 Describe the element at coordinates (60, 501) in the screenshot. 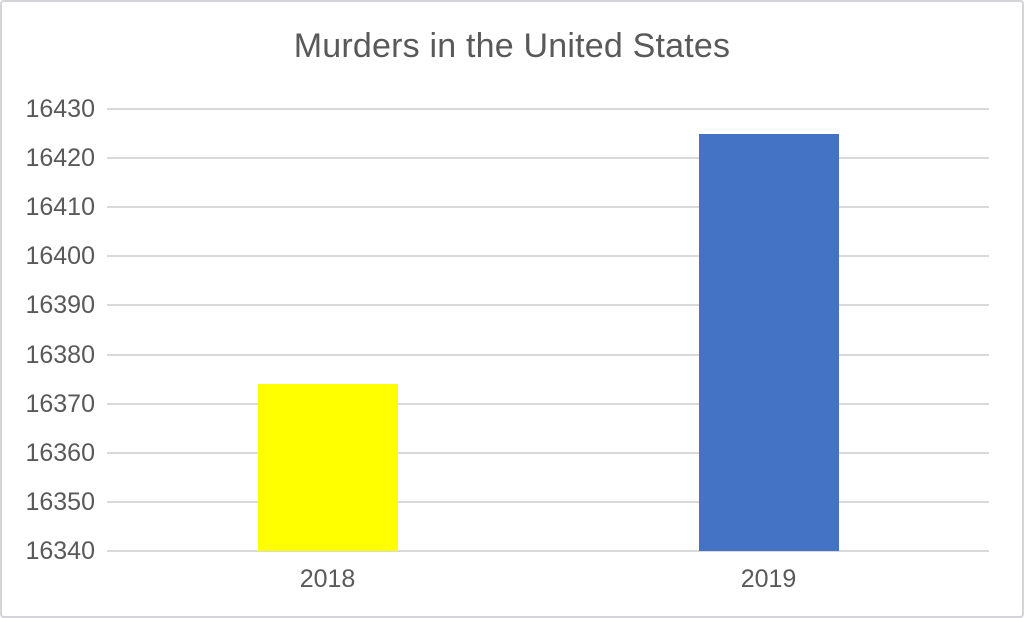

I see `y-tick-label-16350: 16350` at that location.